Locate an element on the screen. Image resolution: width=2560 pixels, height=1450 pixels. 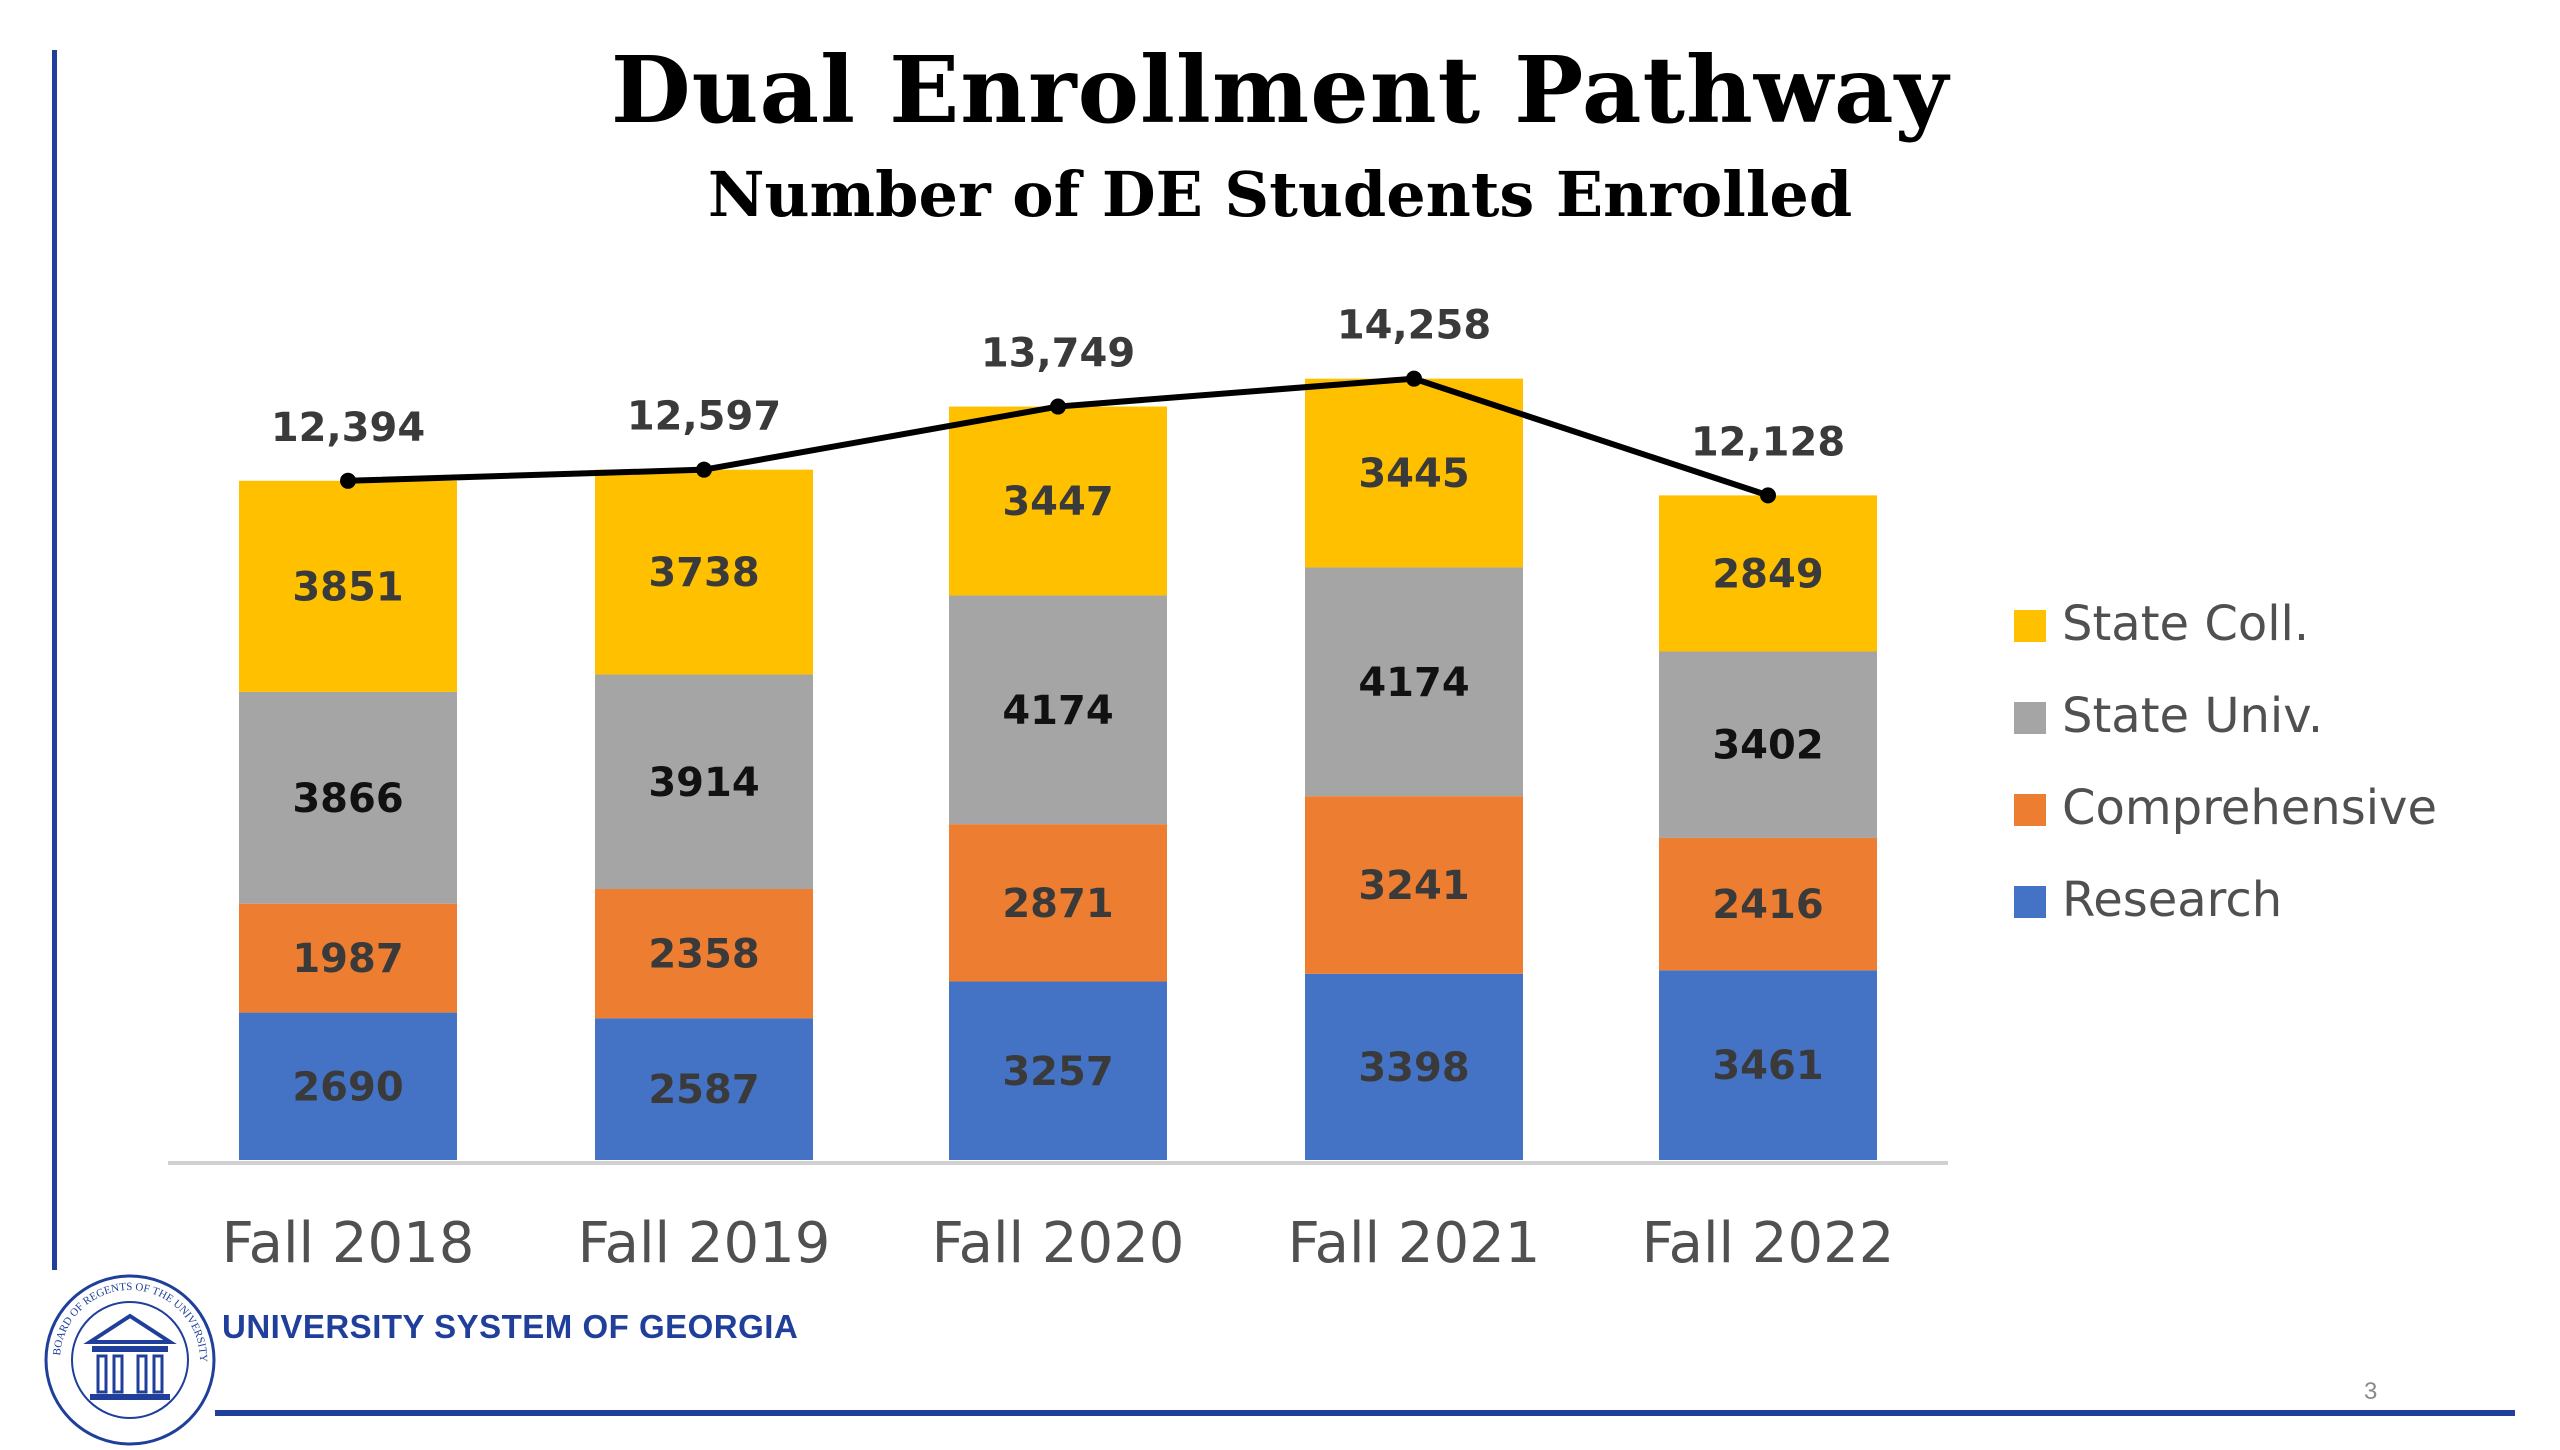
data-label: 3257 is located at coordinates (1057, 1072).